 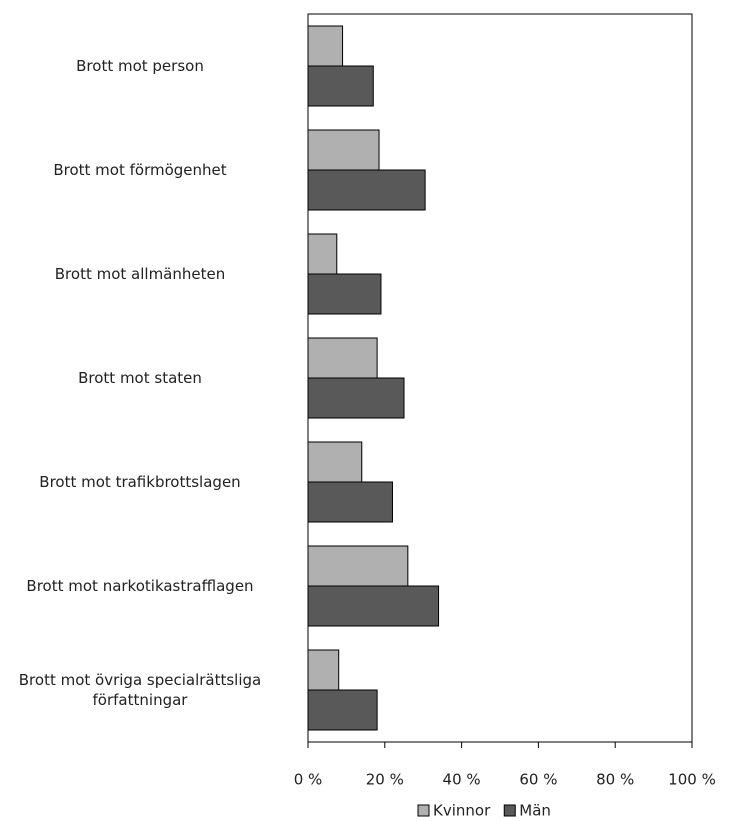 What do you see at coordinates (385, 780) in the screenshot?
I see `x-tick-label: 20 %` at bounding box center [385, 780].